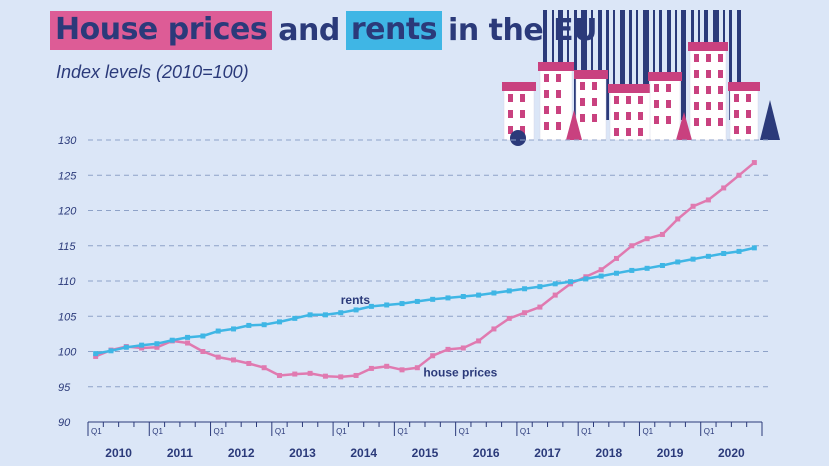  What do you see at coordinates (522, 30) in the screenshot?
I see `title-in-the-eu: in the EU` at bounding box center [522, 30].